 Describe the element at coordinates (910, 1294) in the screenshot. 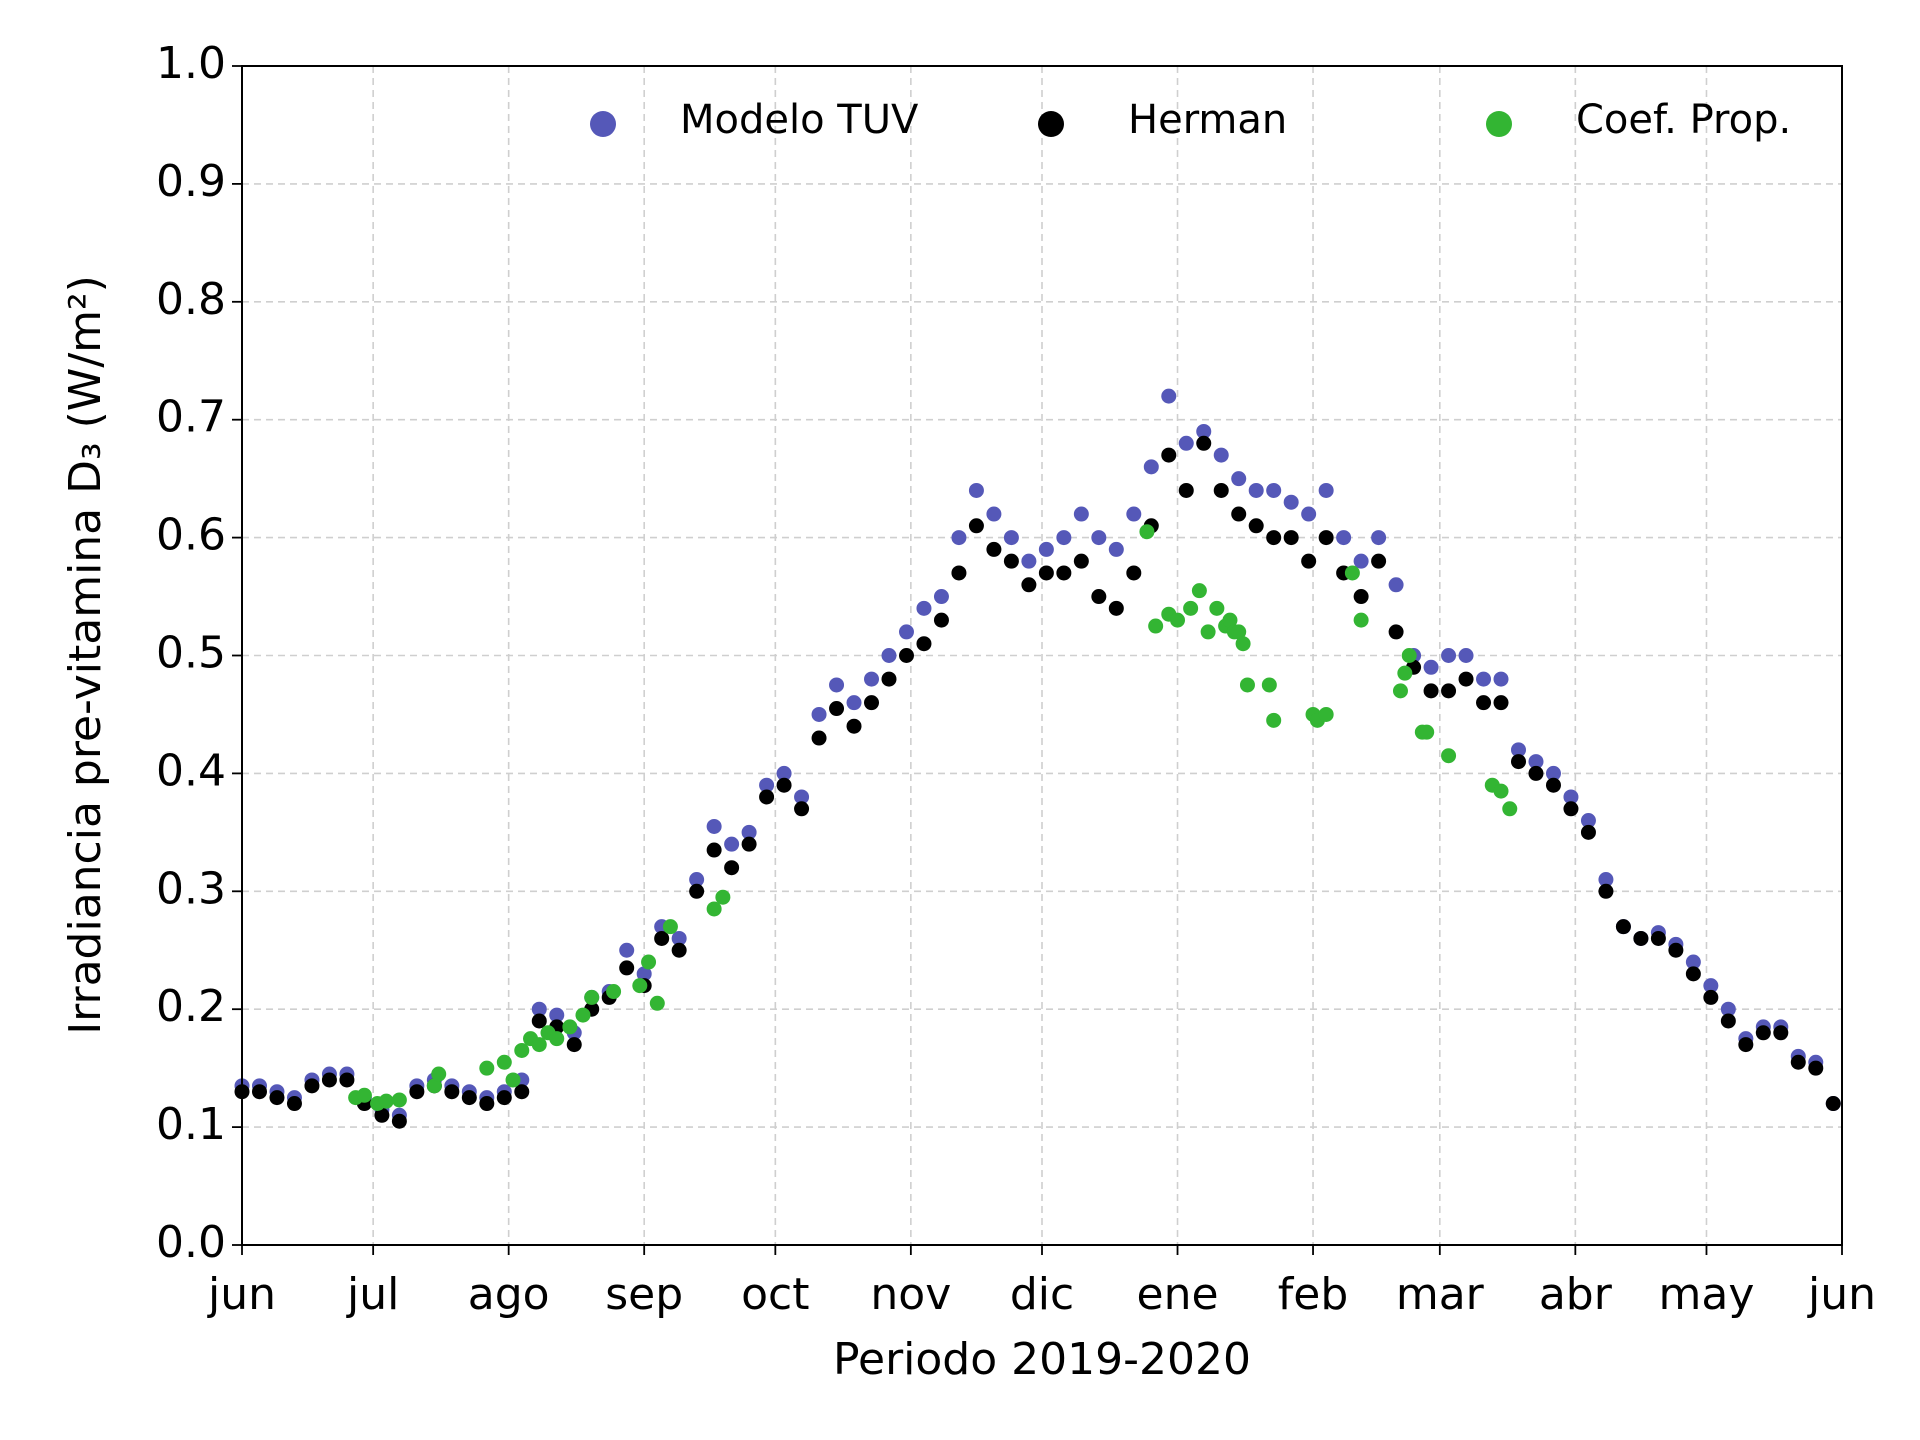

I see `x-tick-label: nov` at that location.